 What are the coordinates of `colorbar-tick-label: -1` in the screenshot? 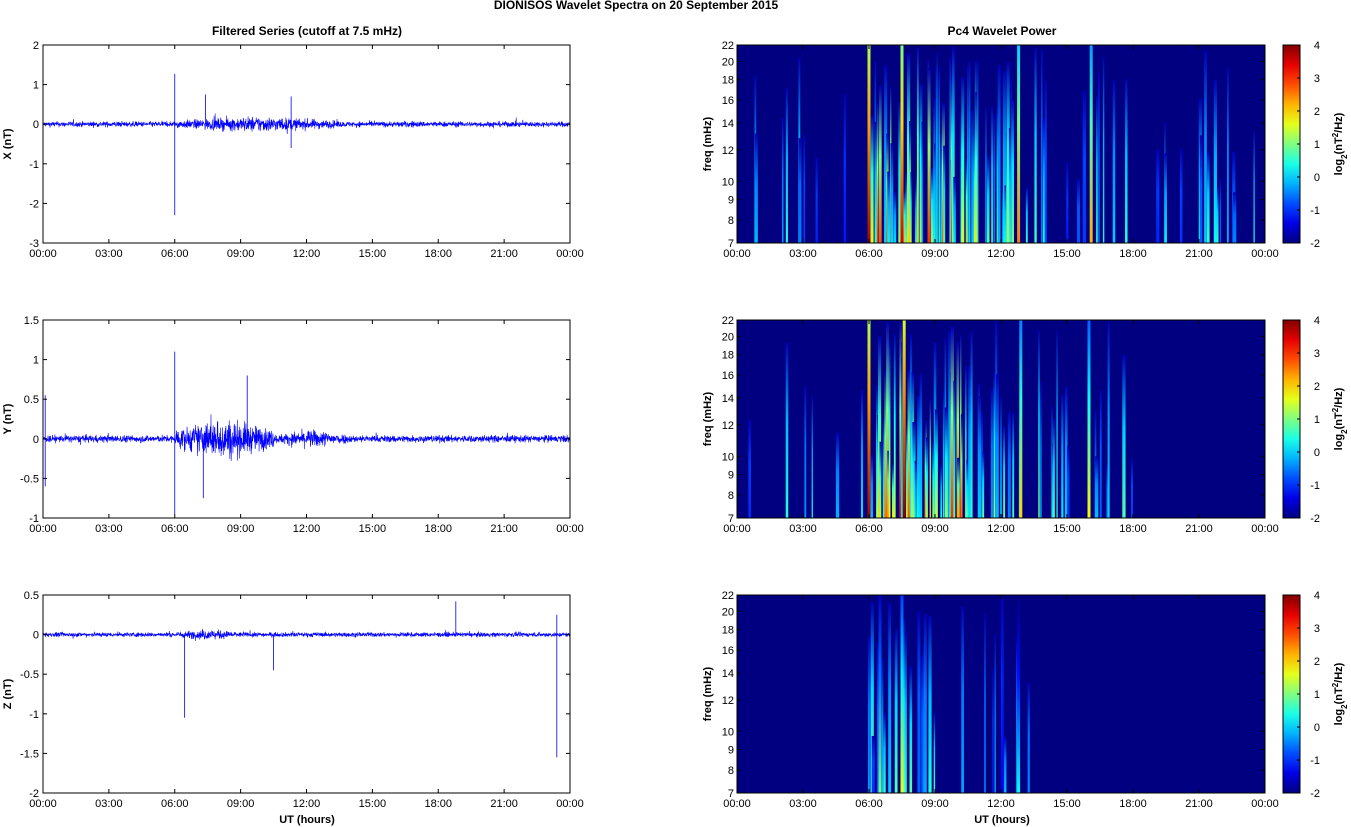 It's located at (1315, 486).